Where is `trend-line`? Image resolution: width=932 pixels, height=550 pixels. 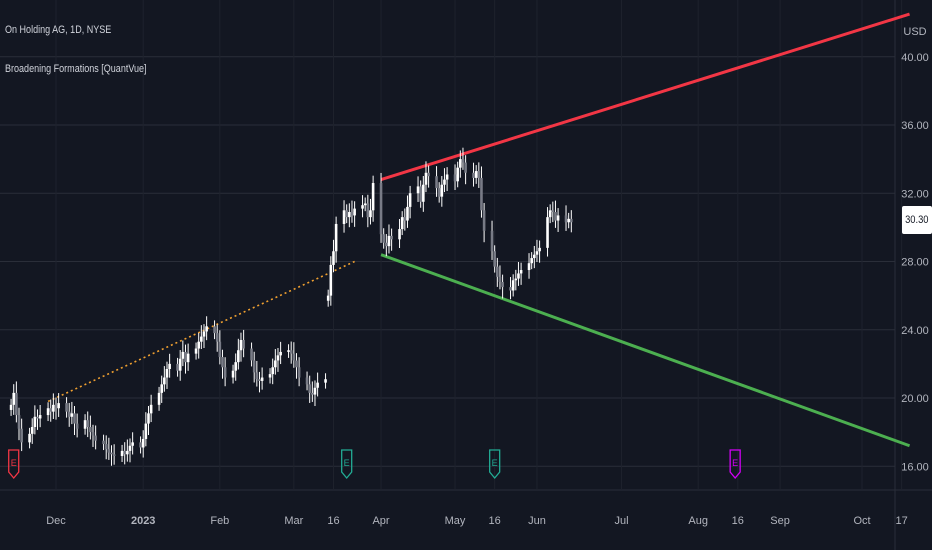
trend-line is located at coordinates (201, 331).